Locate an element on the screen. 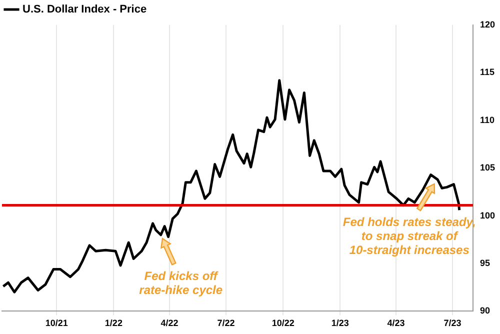  x-tick-label: 1/22 is located at coordinates (113, 323).